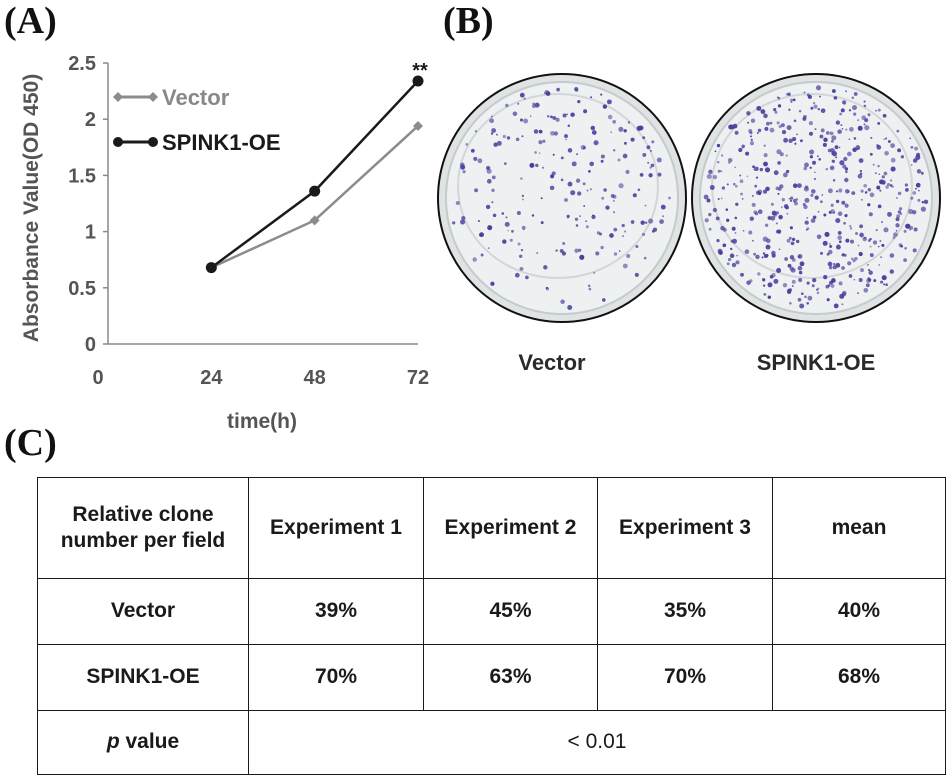 Image resolution: width=950 pixels, height=781 pixels. What do you see at coordinates (315, 191) in the screenshot?
I see `data-point` at bounding box center [315, 191].